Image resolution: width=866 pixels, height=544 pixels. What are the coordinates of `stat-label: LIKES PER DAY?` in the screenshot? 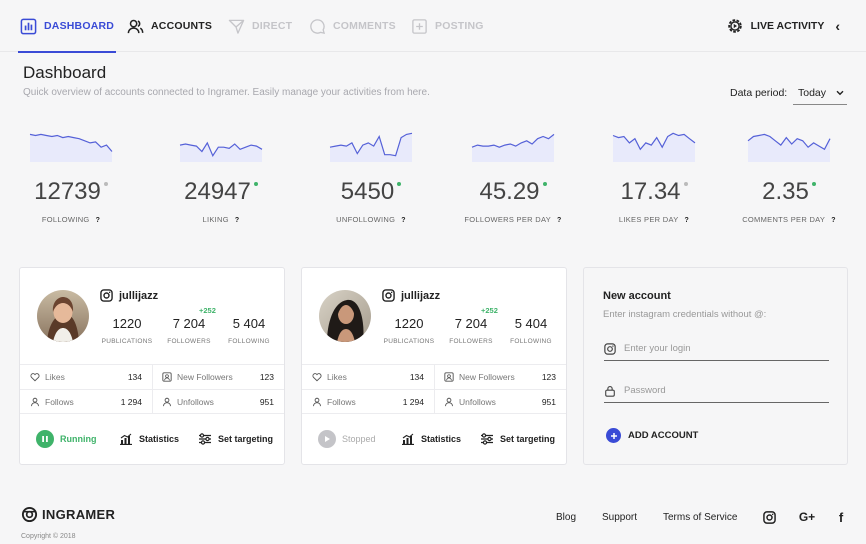 It's located at (654, 219).